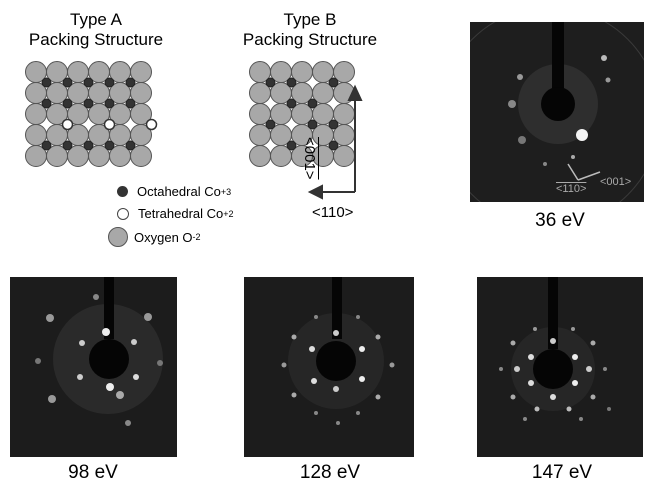 The width and height of the screenshot is (647, 485). I want to click on leed-image-98ev, so click(93, 367).